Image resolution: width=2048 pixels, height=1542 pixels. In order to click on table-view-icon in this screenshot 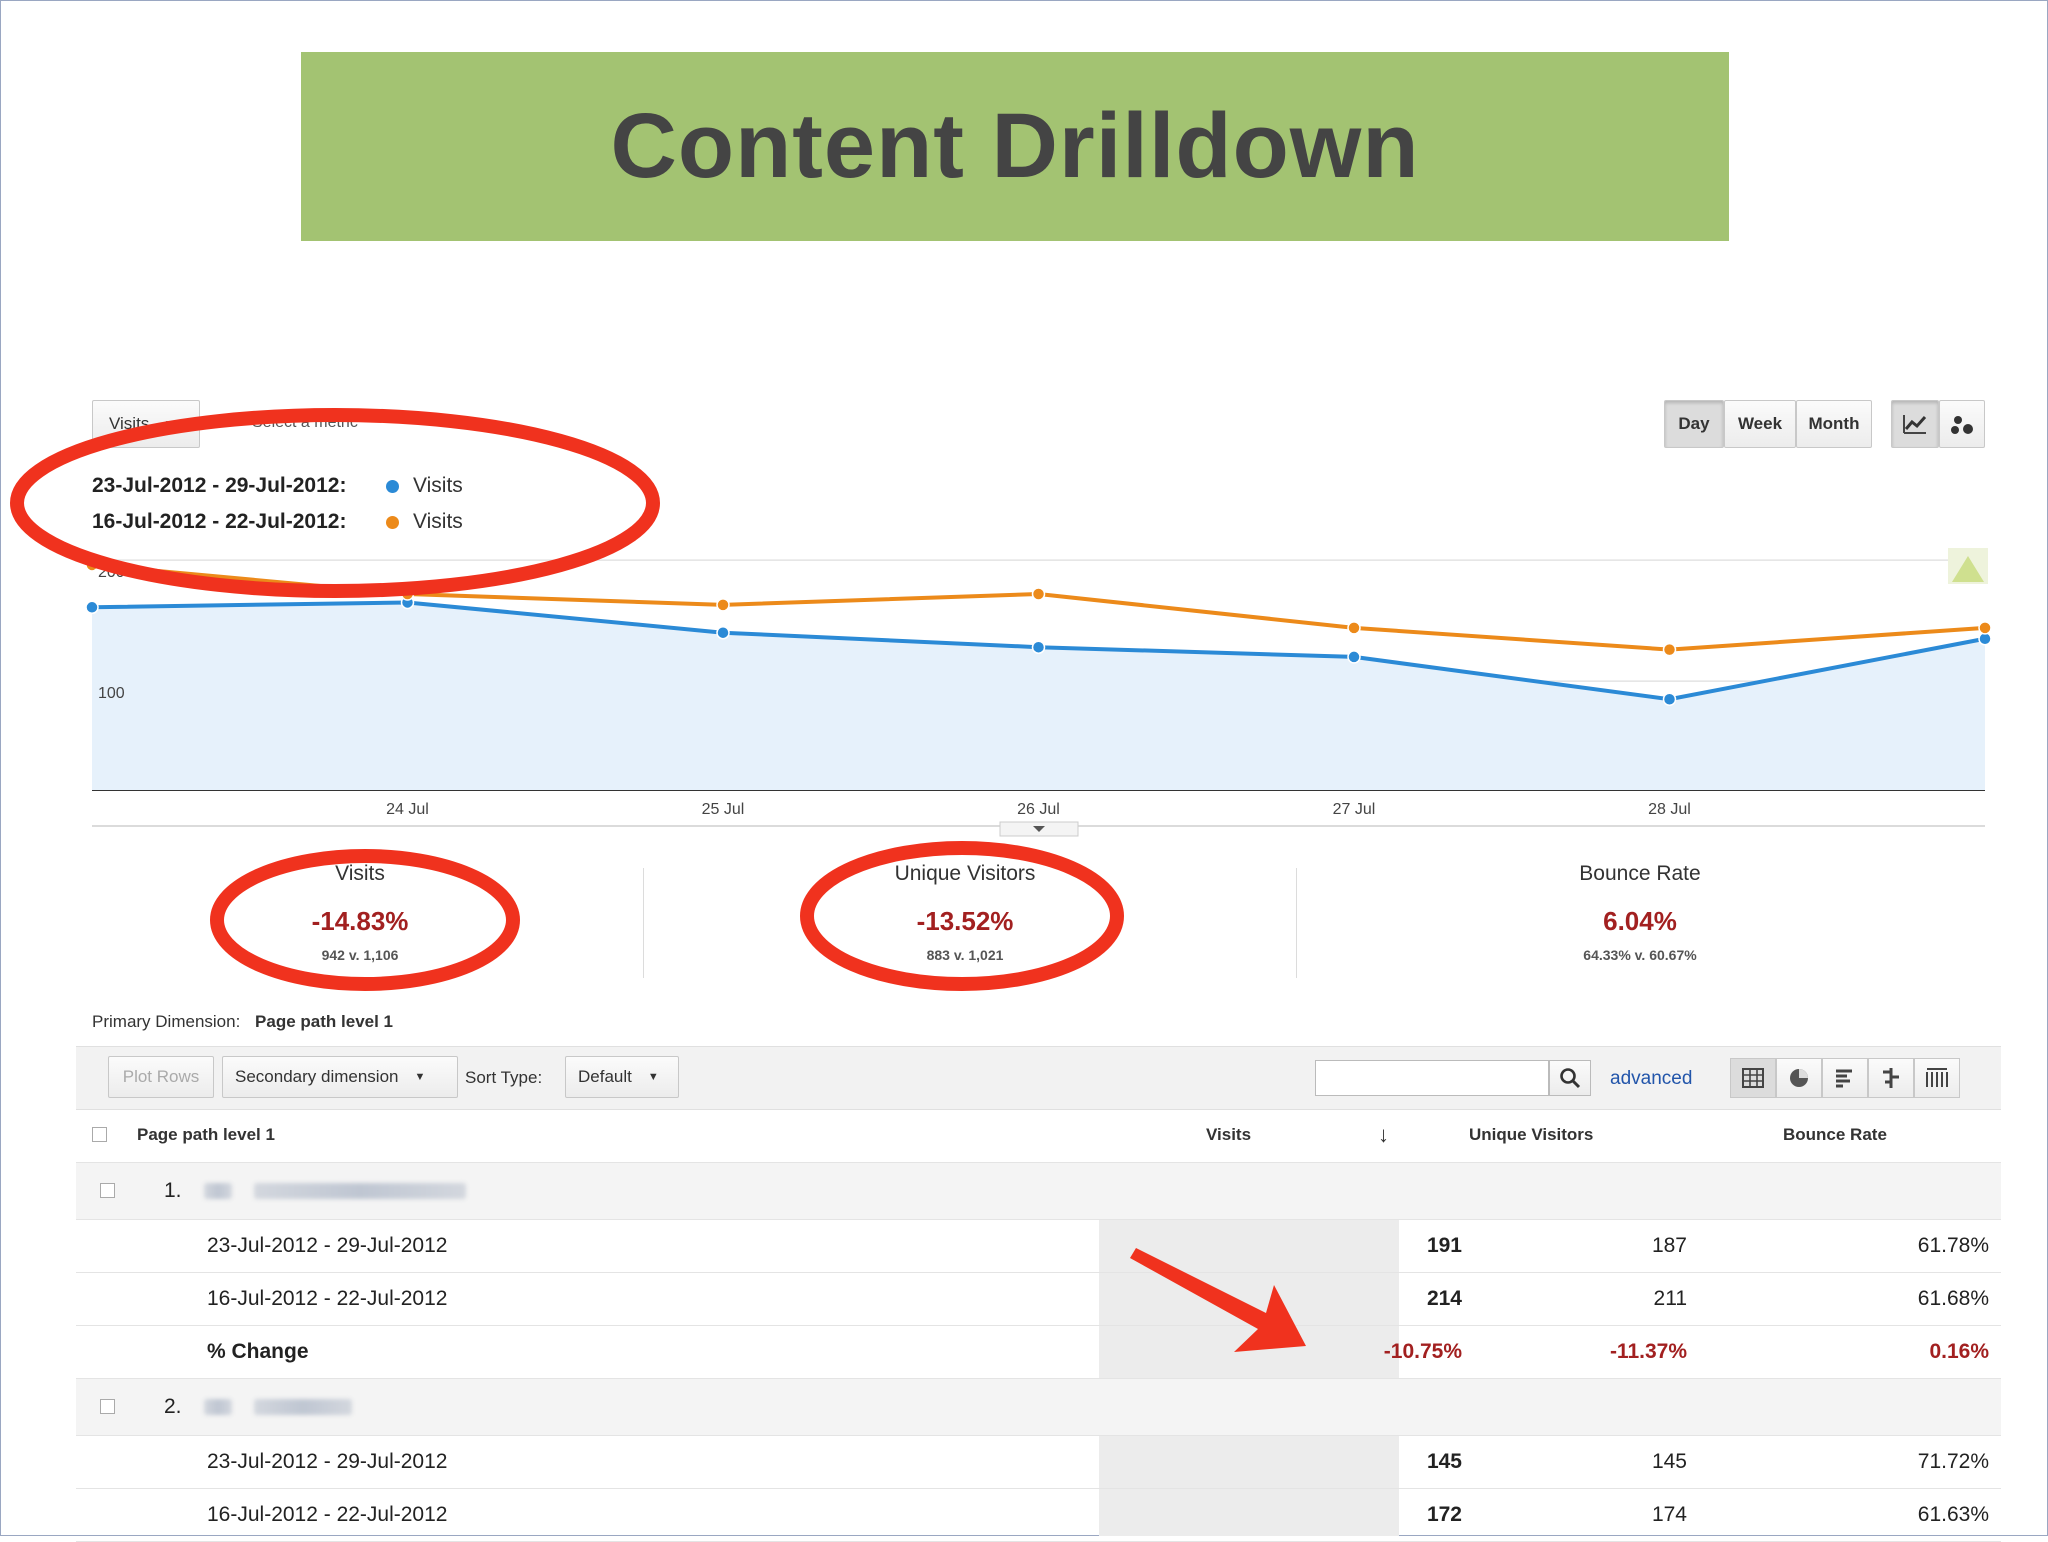, I will do `click(1753, 1078)`.